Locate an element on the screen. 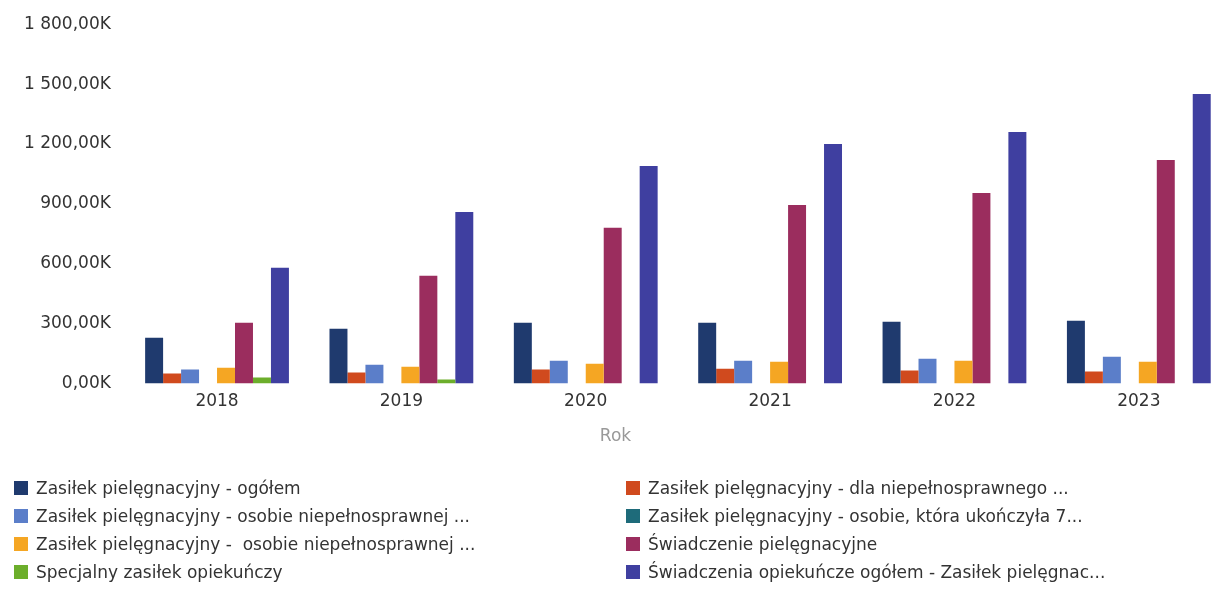 The width and height of the screenshot is (1231, 609). legend-label: Specjalny zasiłek opiekuńczy is located at coordinates (159, 572).